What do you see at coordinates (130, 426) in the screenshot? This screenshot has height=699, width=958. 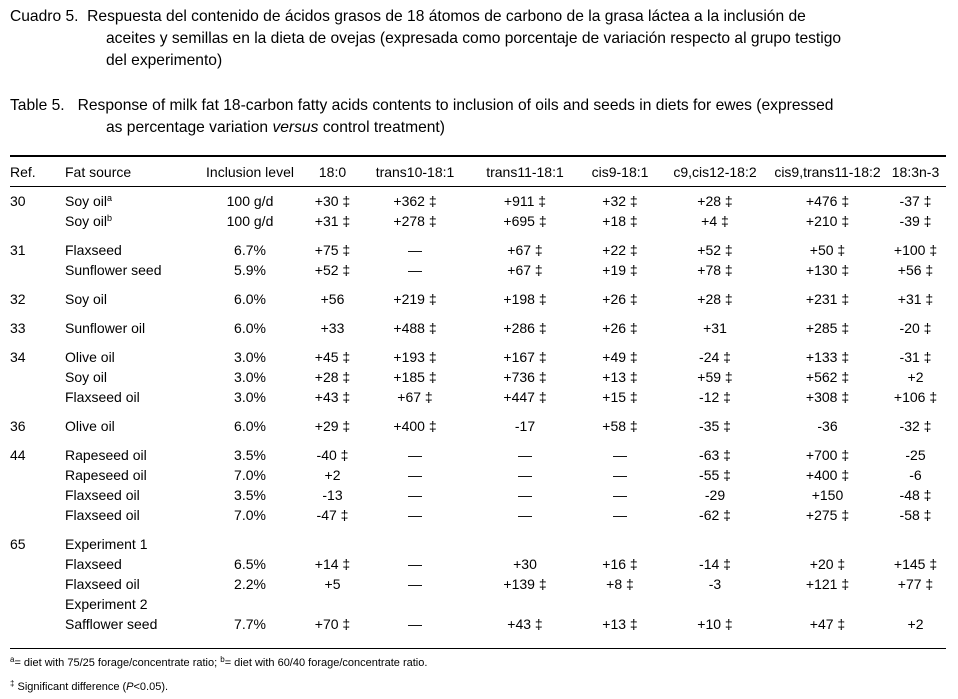 I see `fat-source-cell: Olive oil` at bounding box center [130, 426].